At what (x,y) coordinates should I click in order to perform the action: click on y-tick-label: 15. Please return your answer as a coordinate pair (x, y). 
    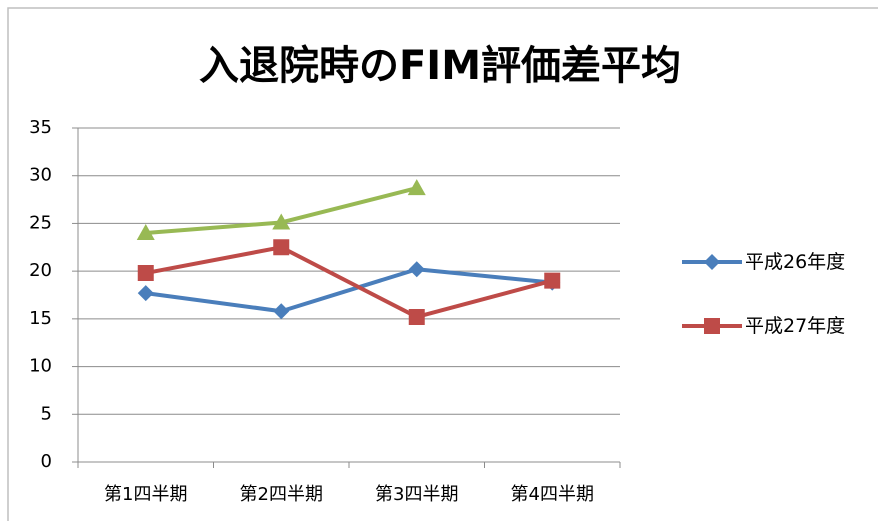
    Looking at the image, I should click on (40, 318).